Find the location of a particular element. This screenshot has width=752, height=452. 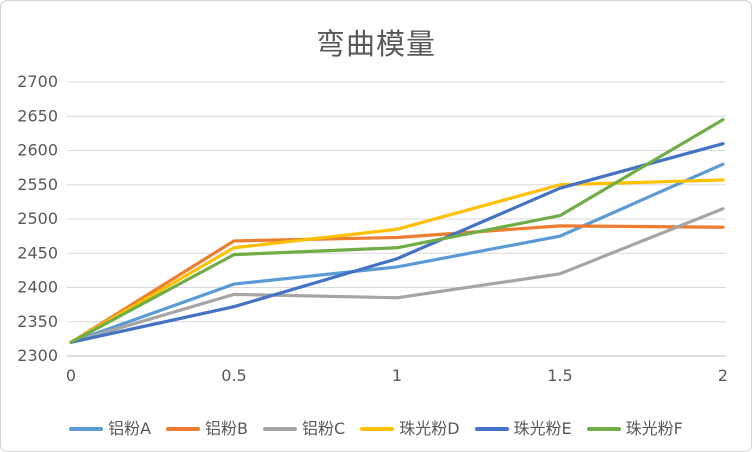

y-tick-label: 2550 is located at coordinates (37, 184).